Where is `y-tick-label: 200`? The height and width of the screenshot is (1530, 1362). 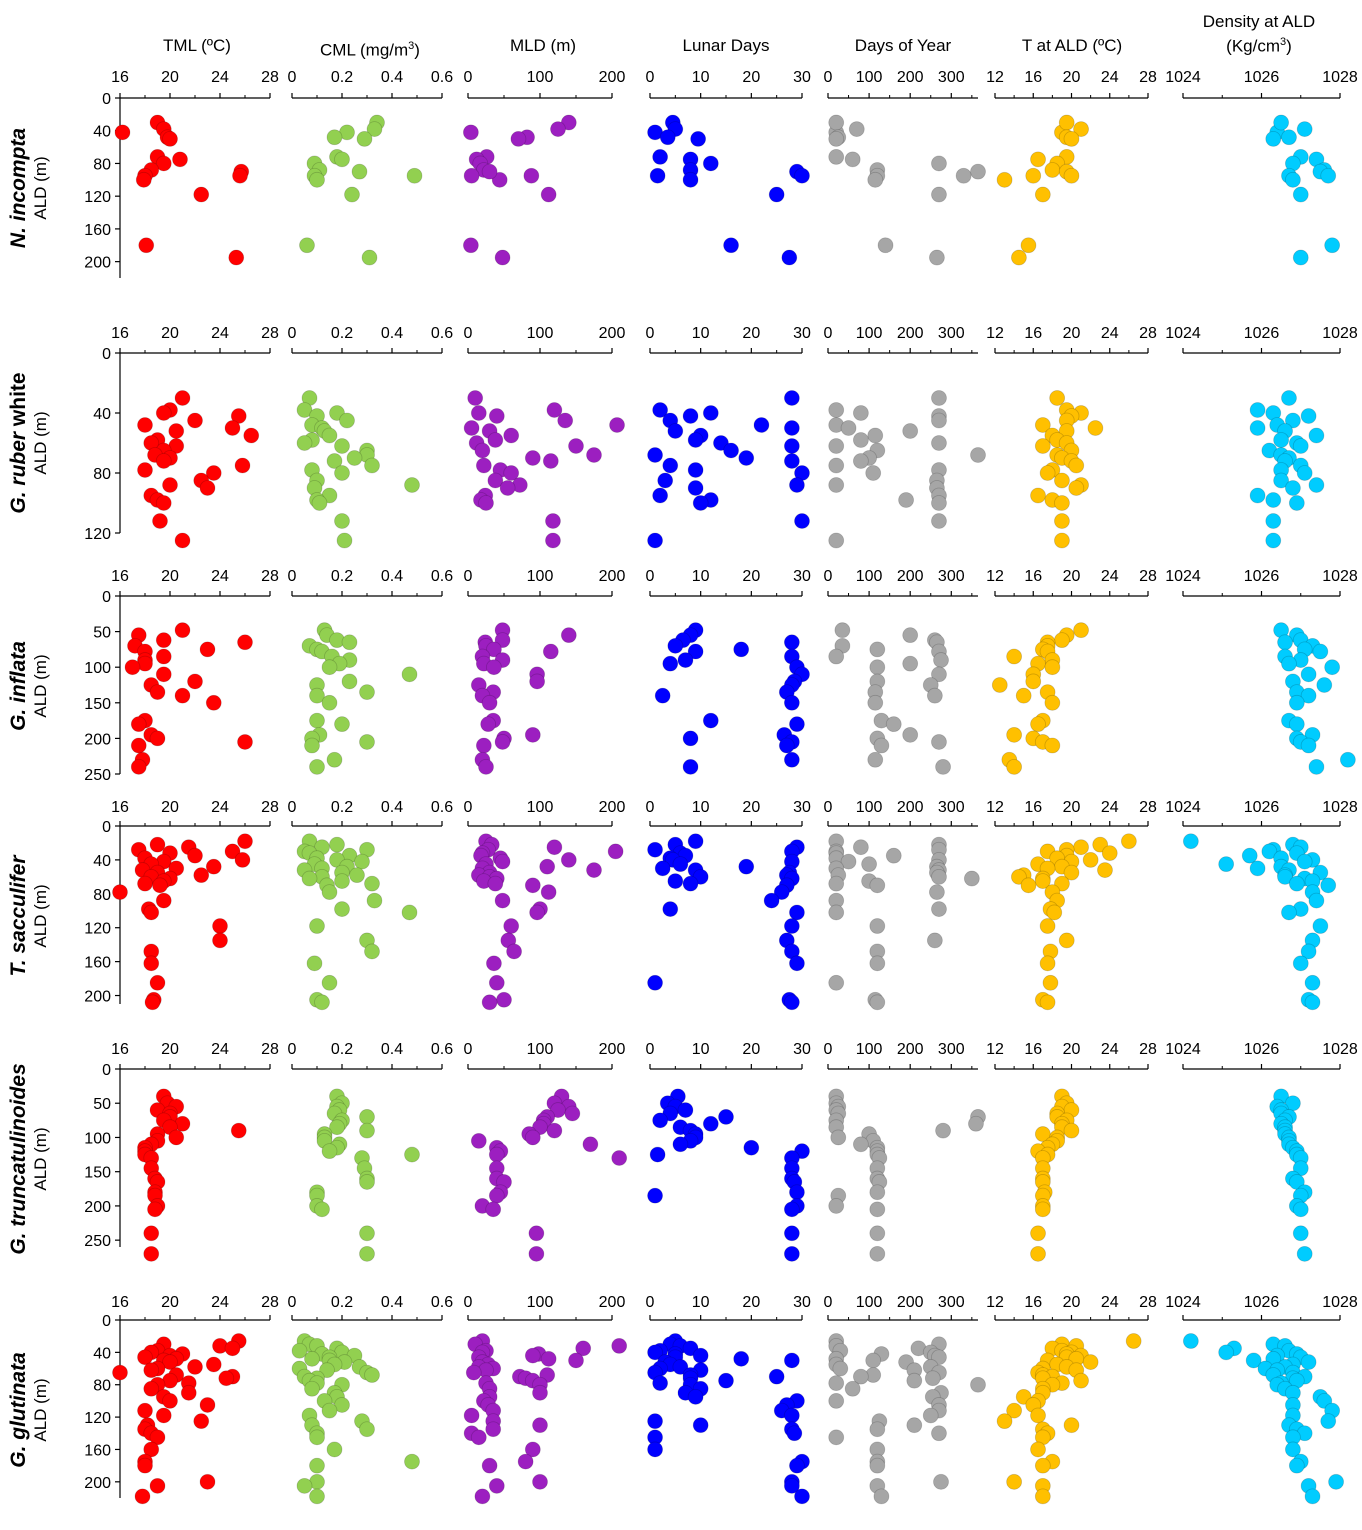 y-tick-label: 200 is located at coordinates (97, 739).